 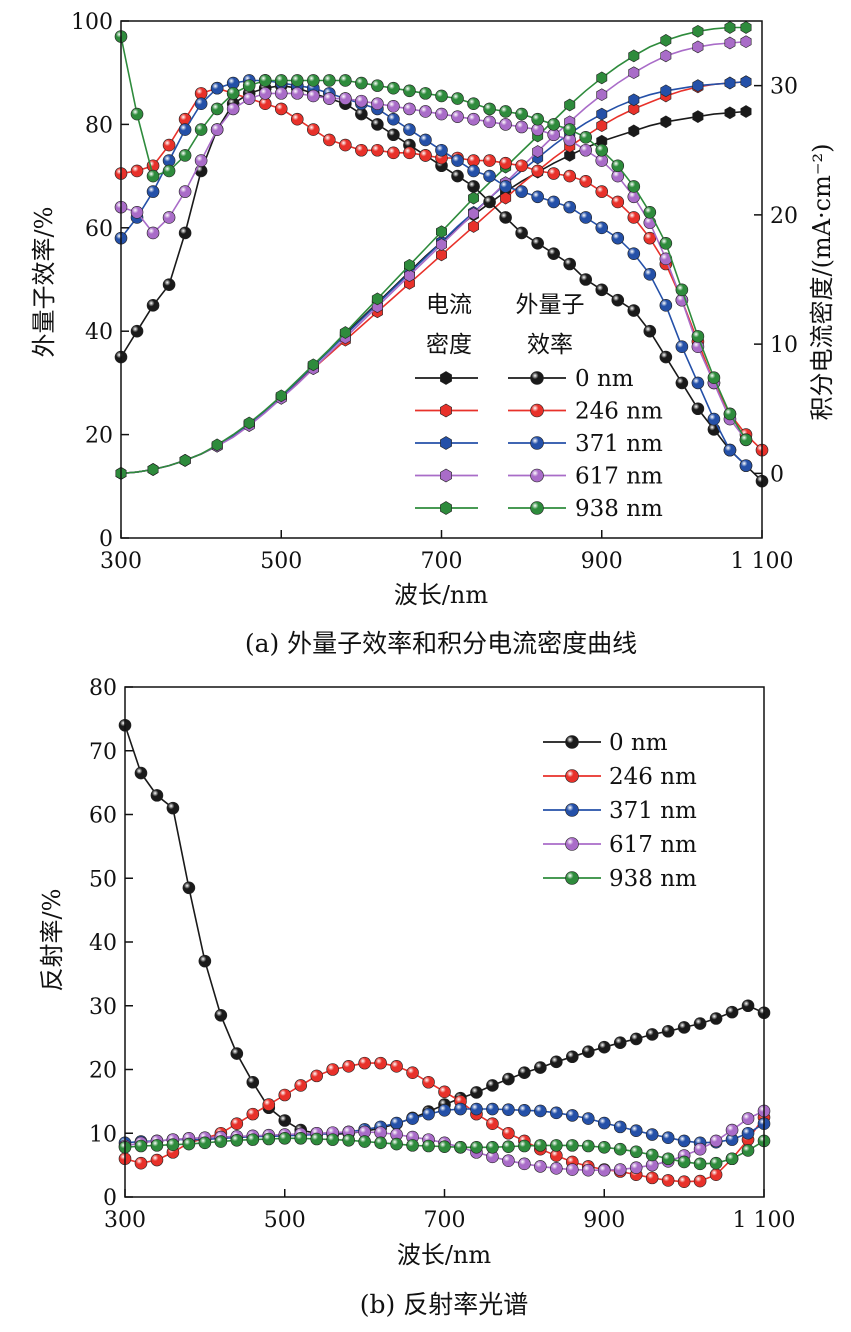 What do you see at coordinates (106, 539) in the screenshot?
I see `y-tick-label: 0` at bounding box center [106, 539].